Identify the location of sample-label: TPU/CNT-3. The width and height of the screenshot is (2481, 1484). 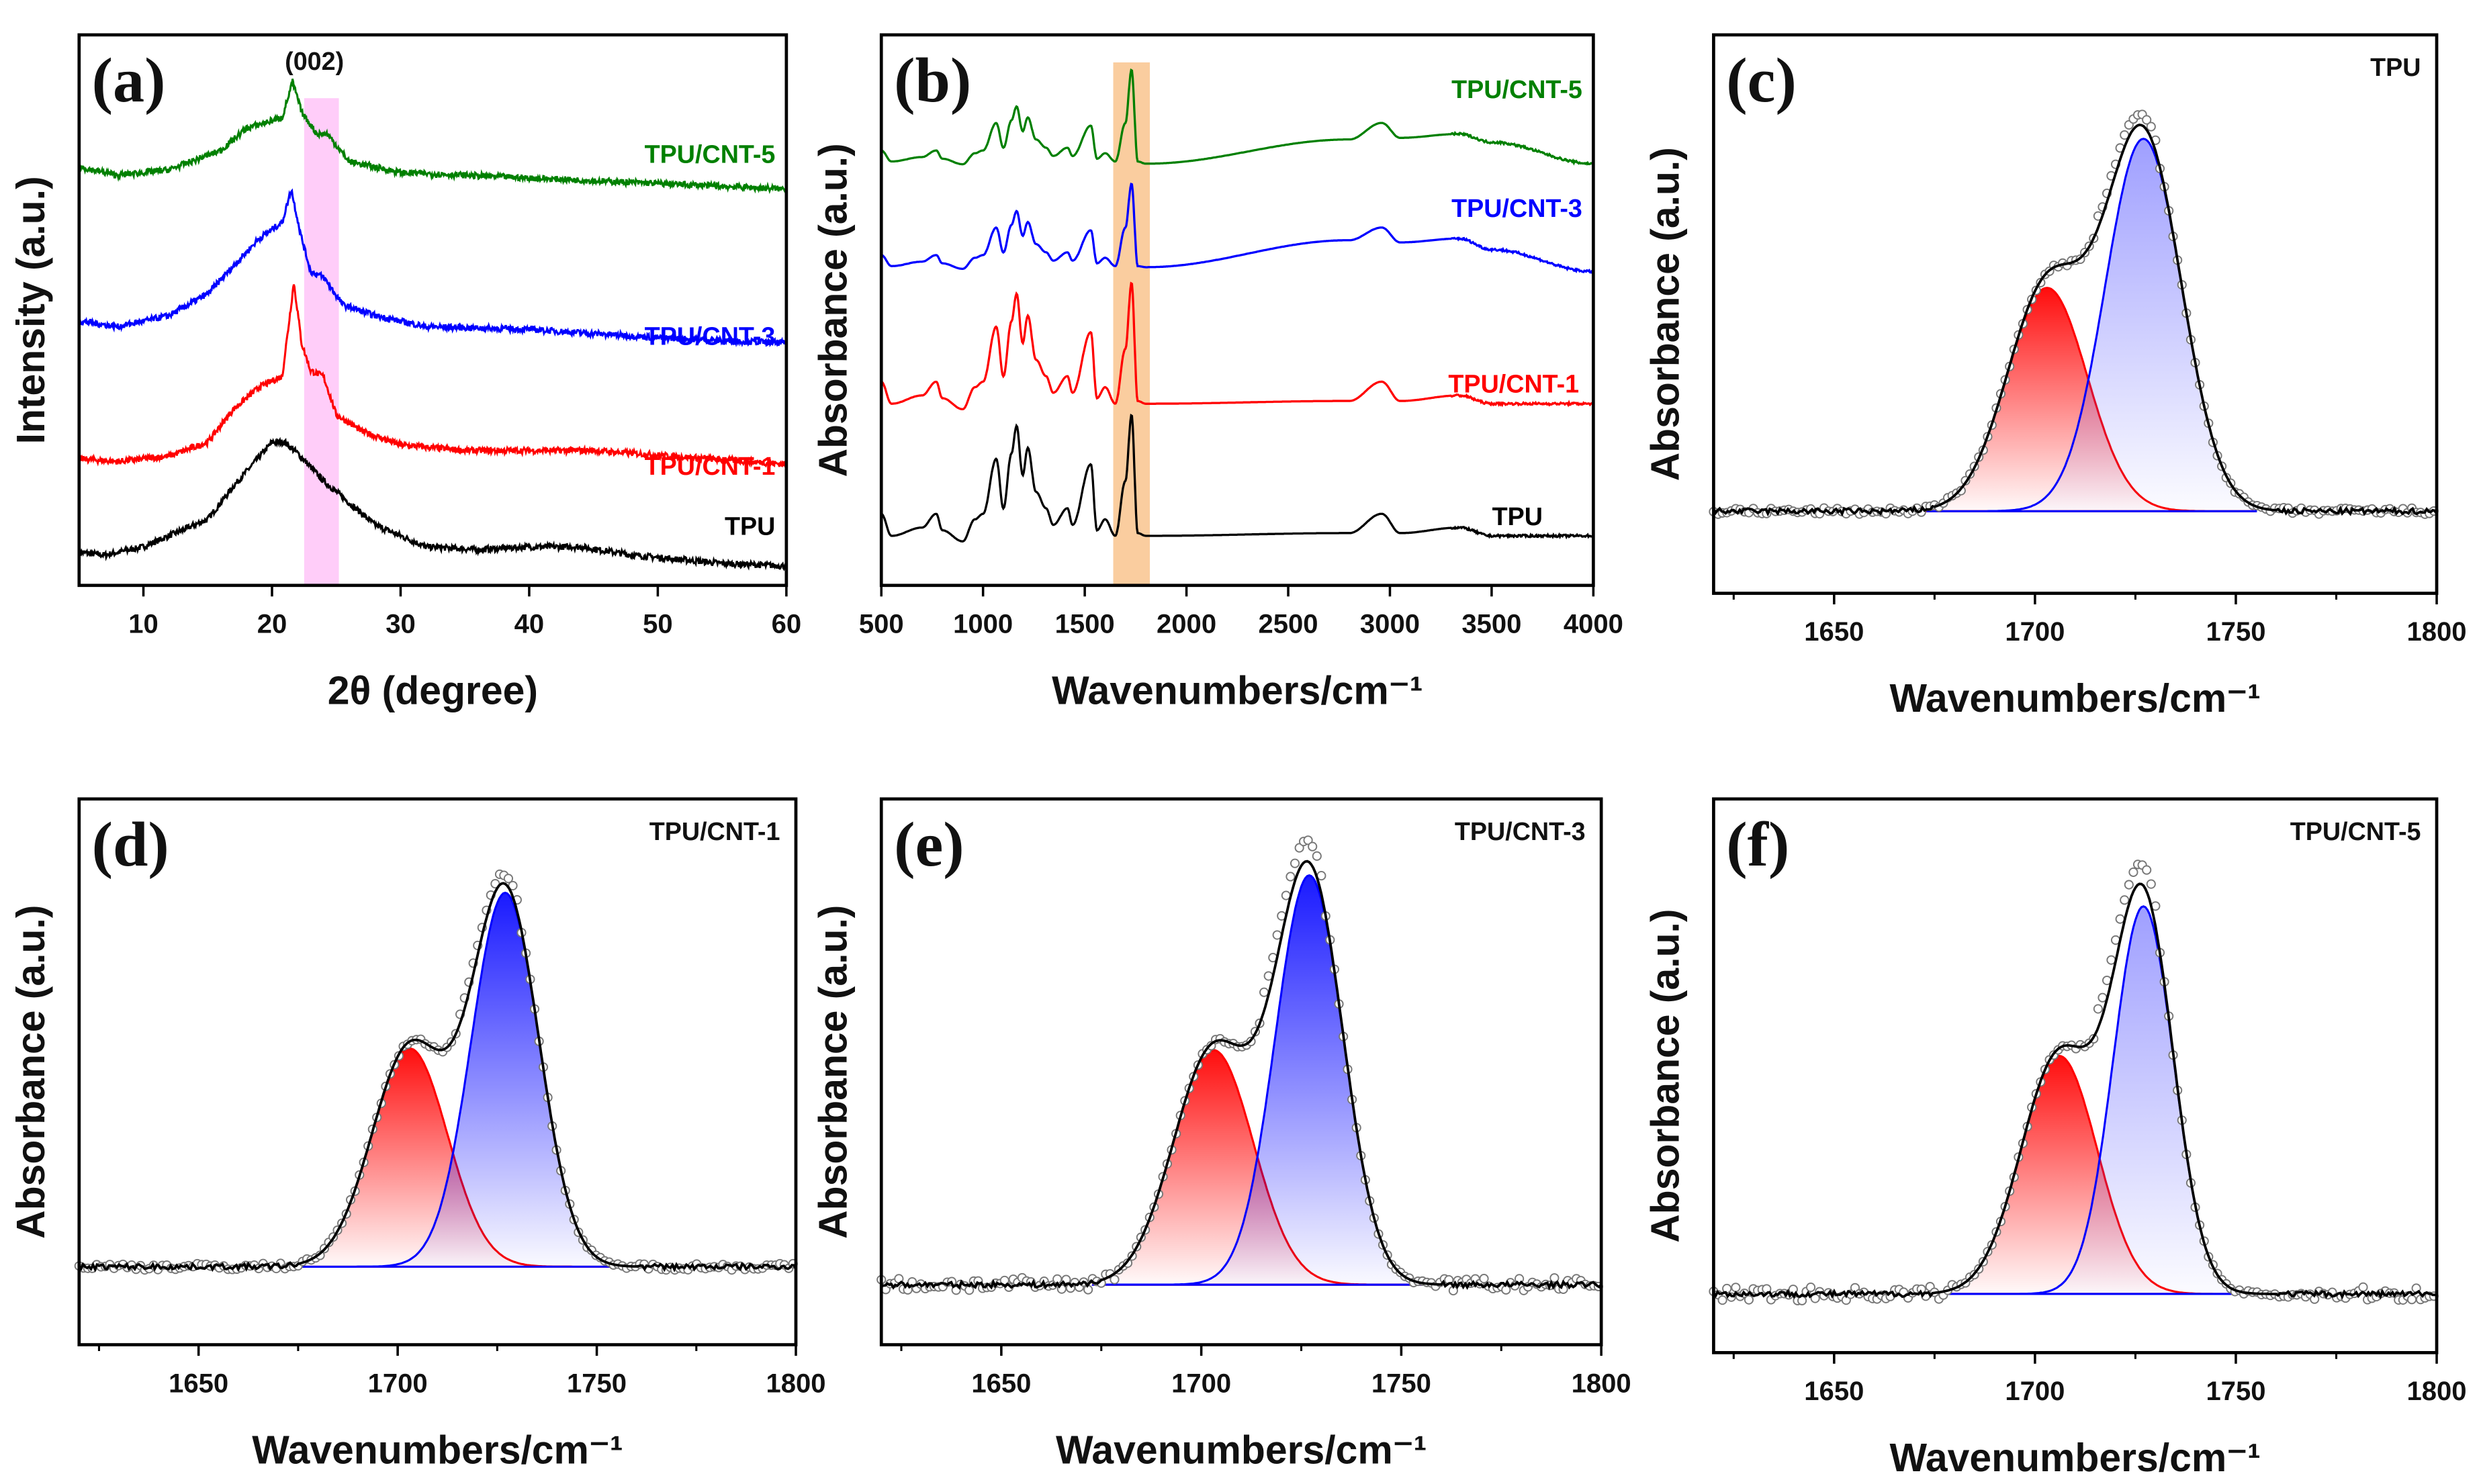
(1521, 831).